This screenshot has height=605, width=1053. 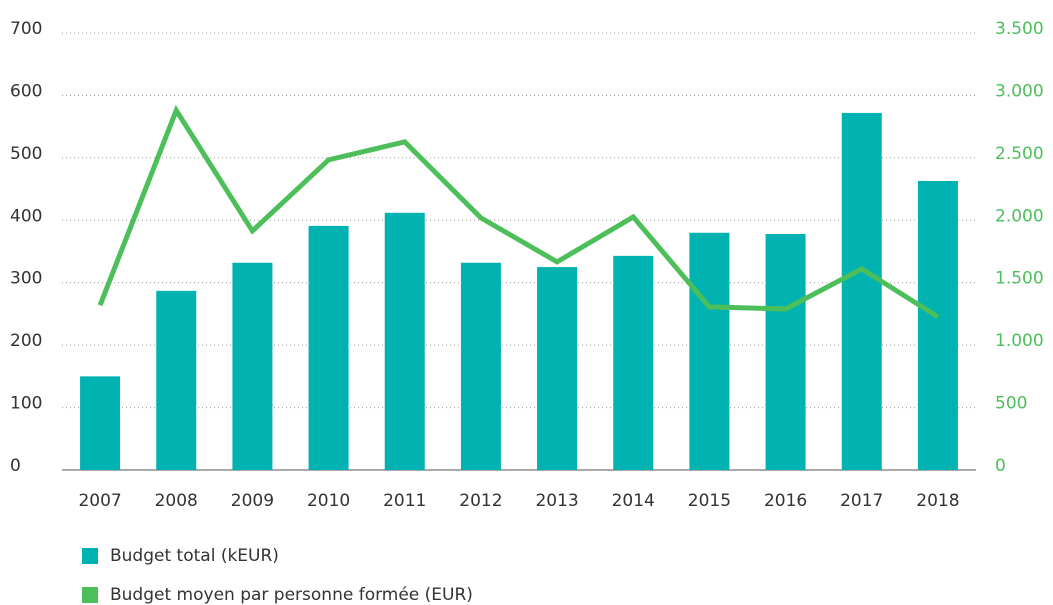 What do you see at coordinates (404, 501) in the screenshot?
I see `x-tick-label: 2011` at bounding box center [404, 501].